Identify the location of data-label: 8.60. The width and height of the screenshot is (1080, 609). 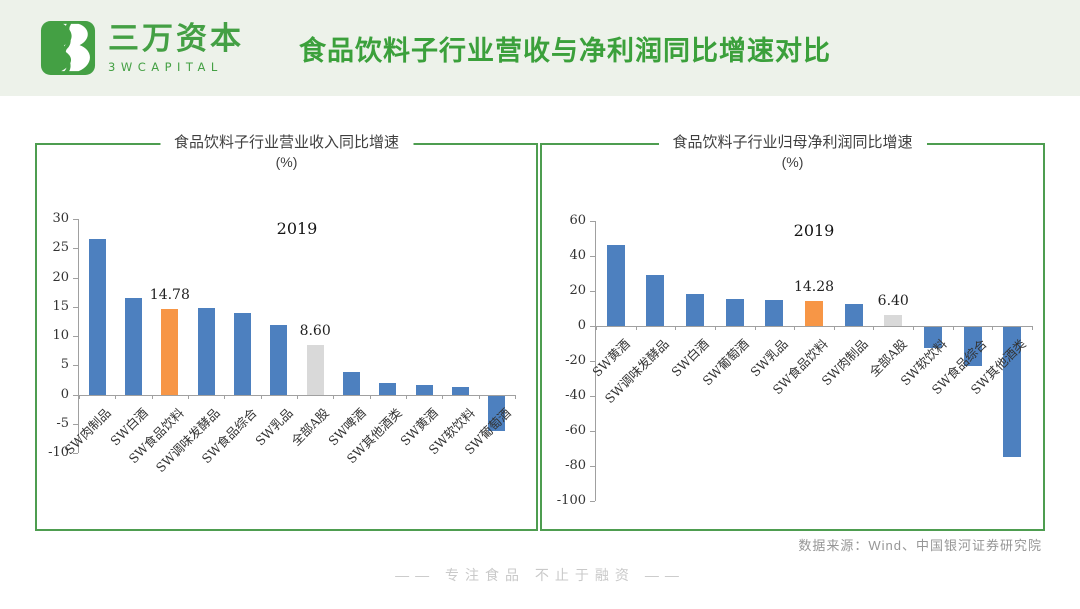
(315, 330).